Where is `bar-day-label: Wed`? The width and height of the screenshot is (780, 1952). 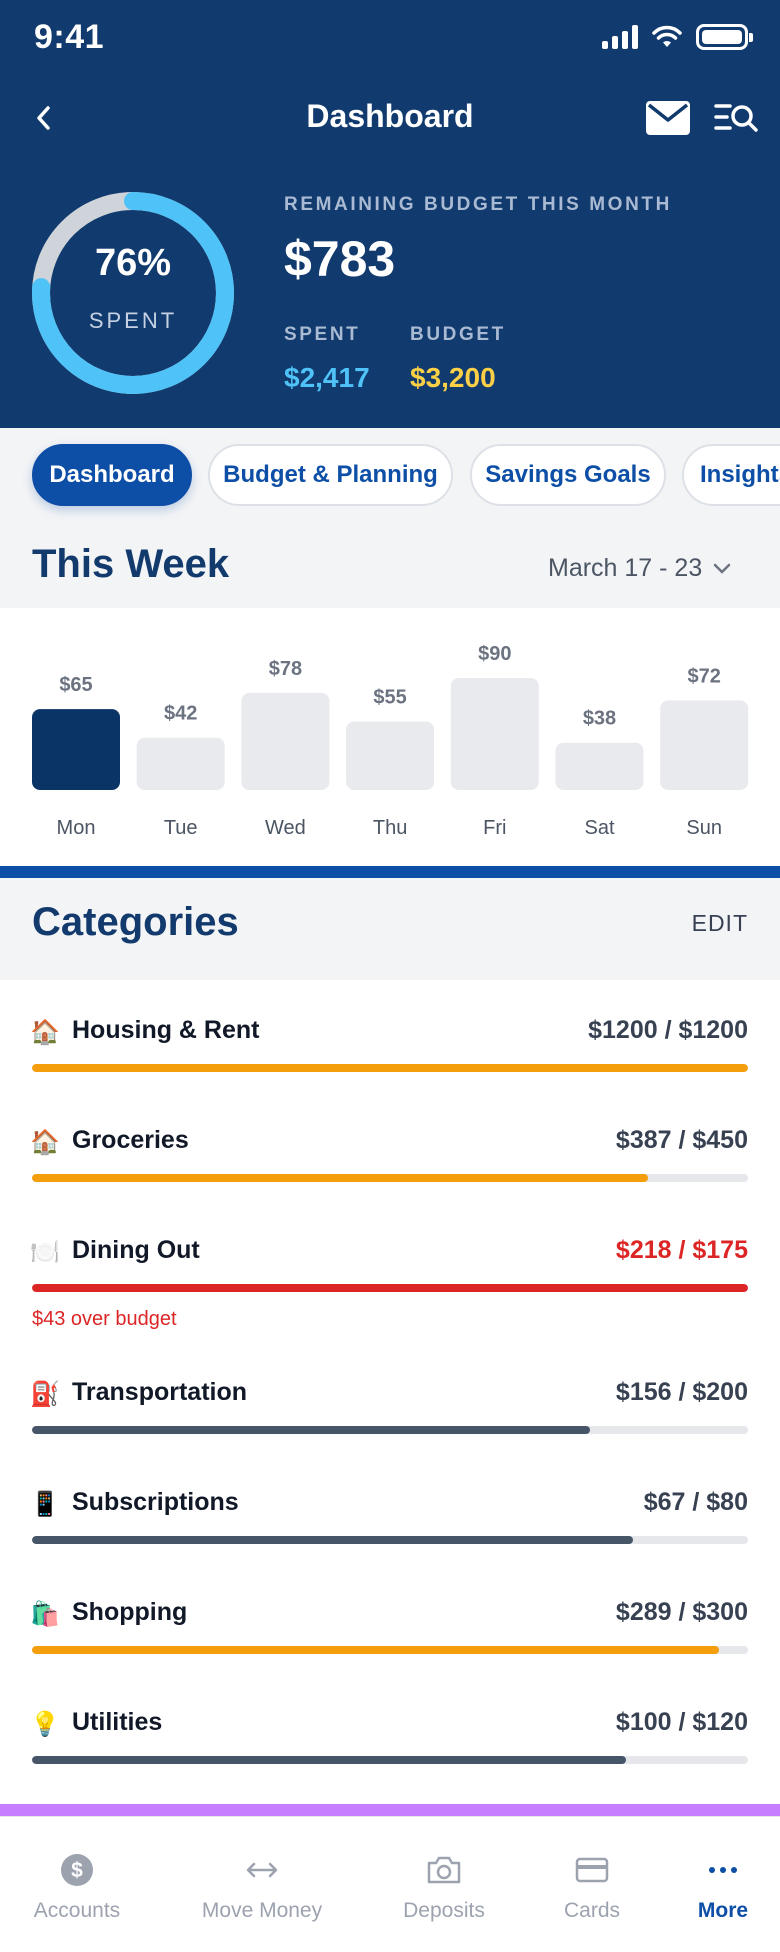
bar-day-label: Wed is located at coordinates (285, 828).